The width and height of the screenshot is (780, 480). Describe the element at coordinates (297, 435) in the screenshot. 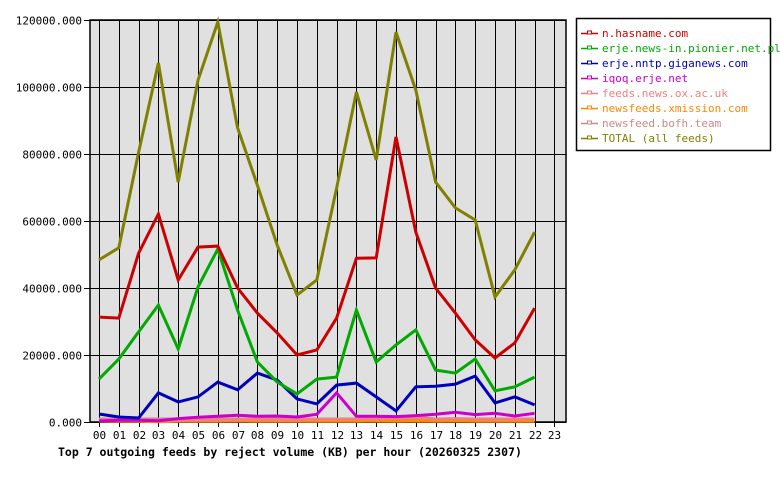

I see `x-tick-label: 10` at that location.